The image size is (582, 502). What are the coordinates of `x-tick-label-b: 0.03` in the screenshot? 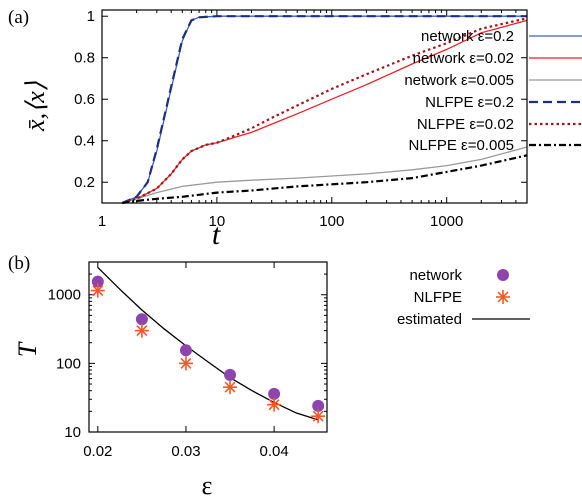 It's located at (185, 451).